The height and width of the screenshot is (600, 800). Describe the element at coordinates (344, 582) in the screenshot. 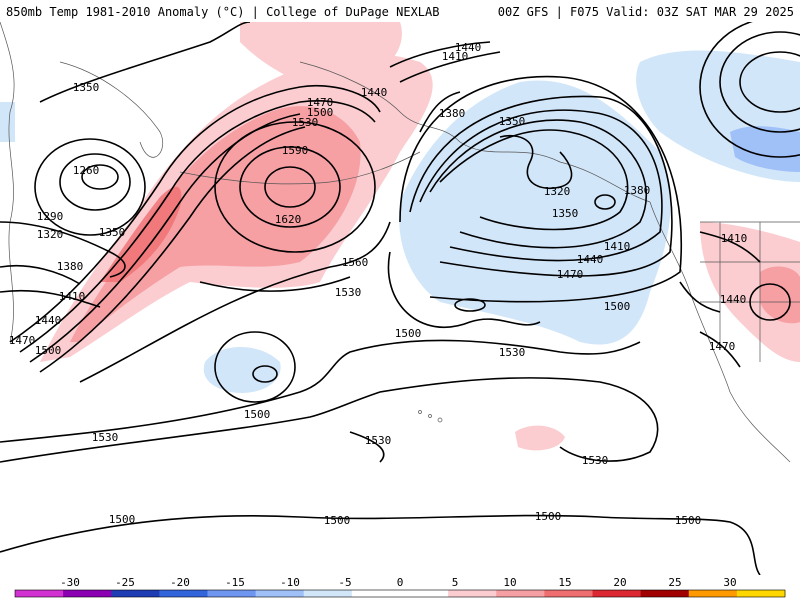

I see `legend-tick-label: -5` at that location.